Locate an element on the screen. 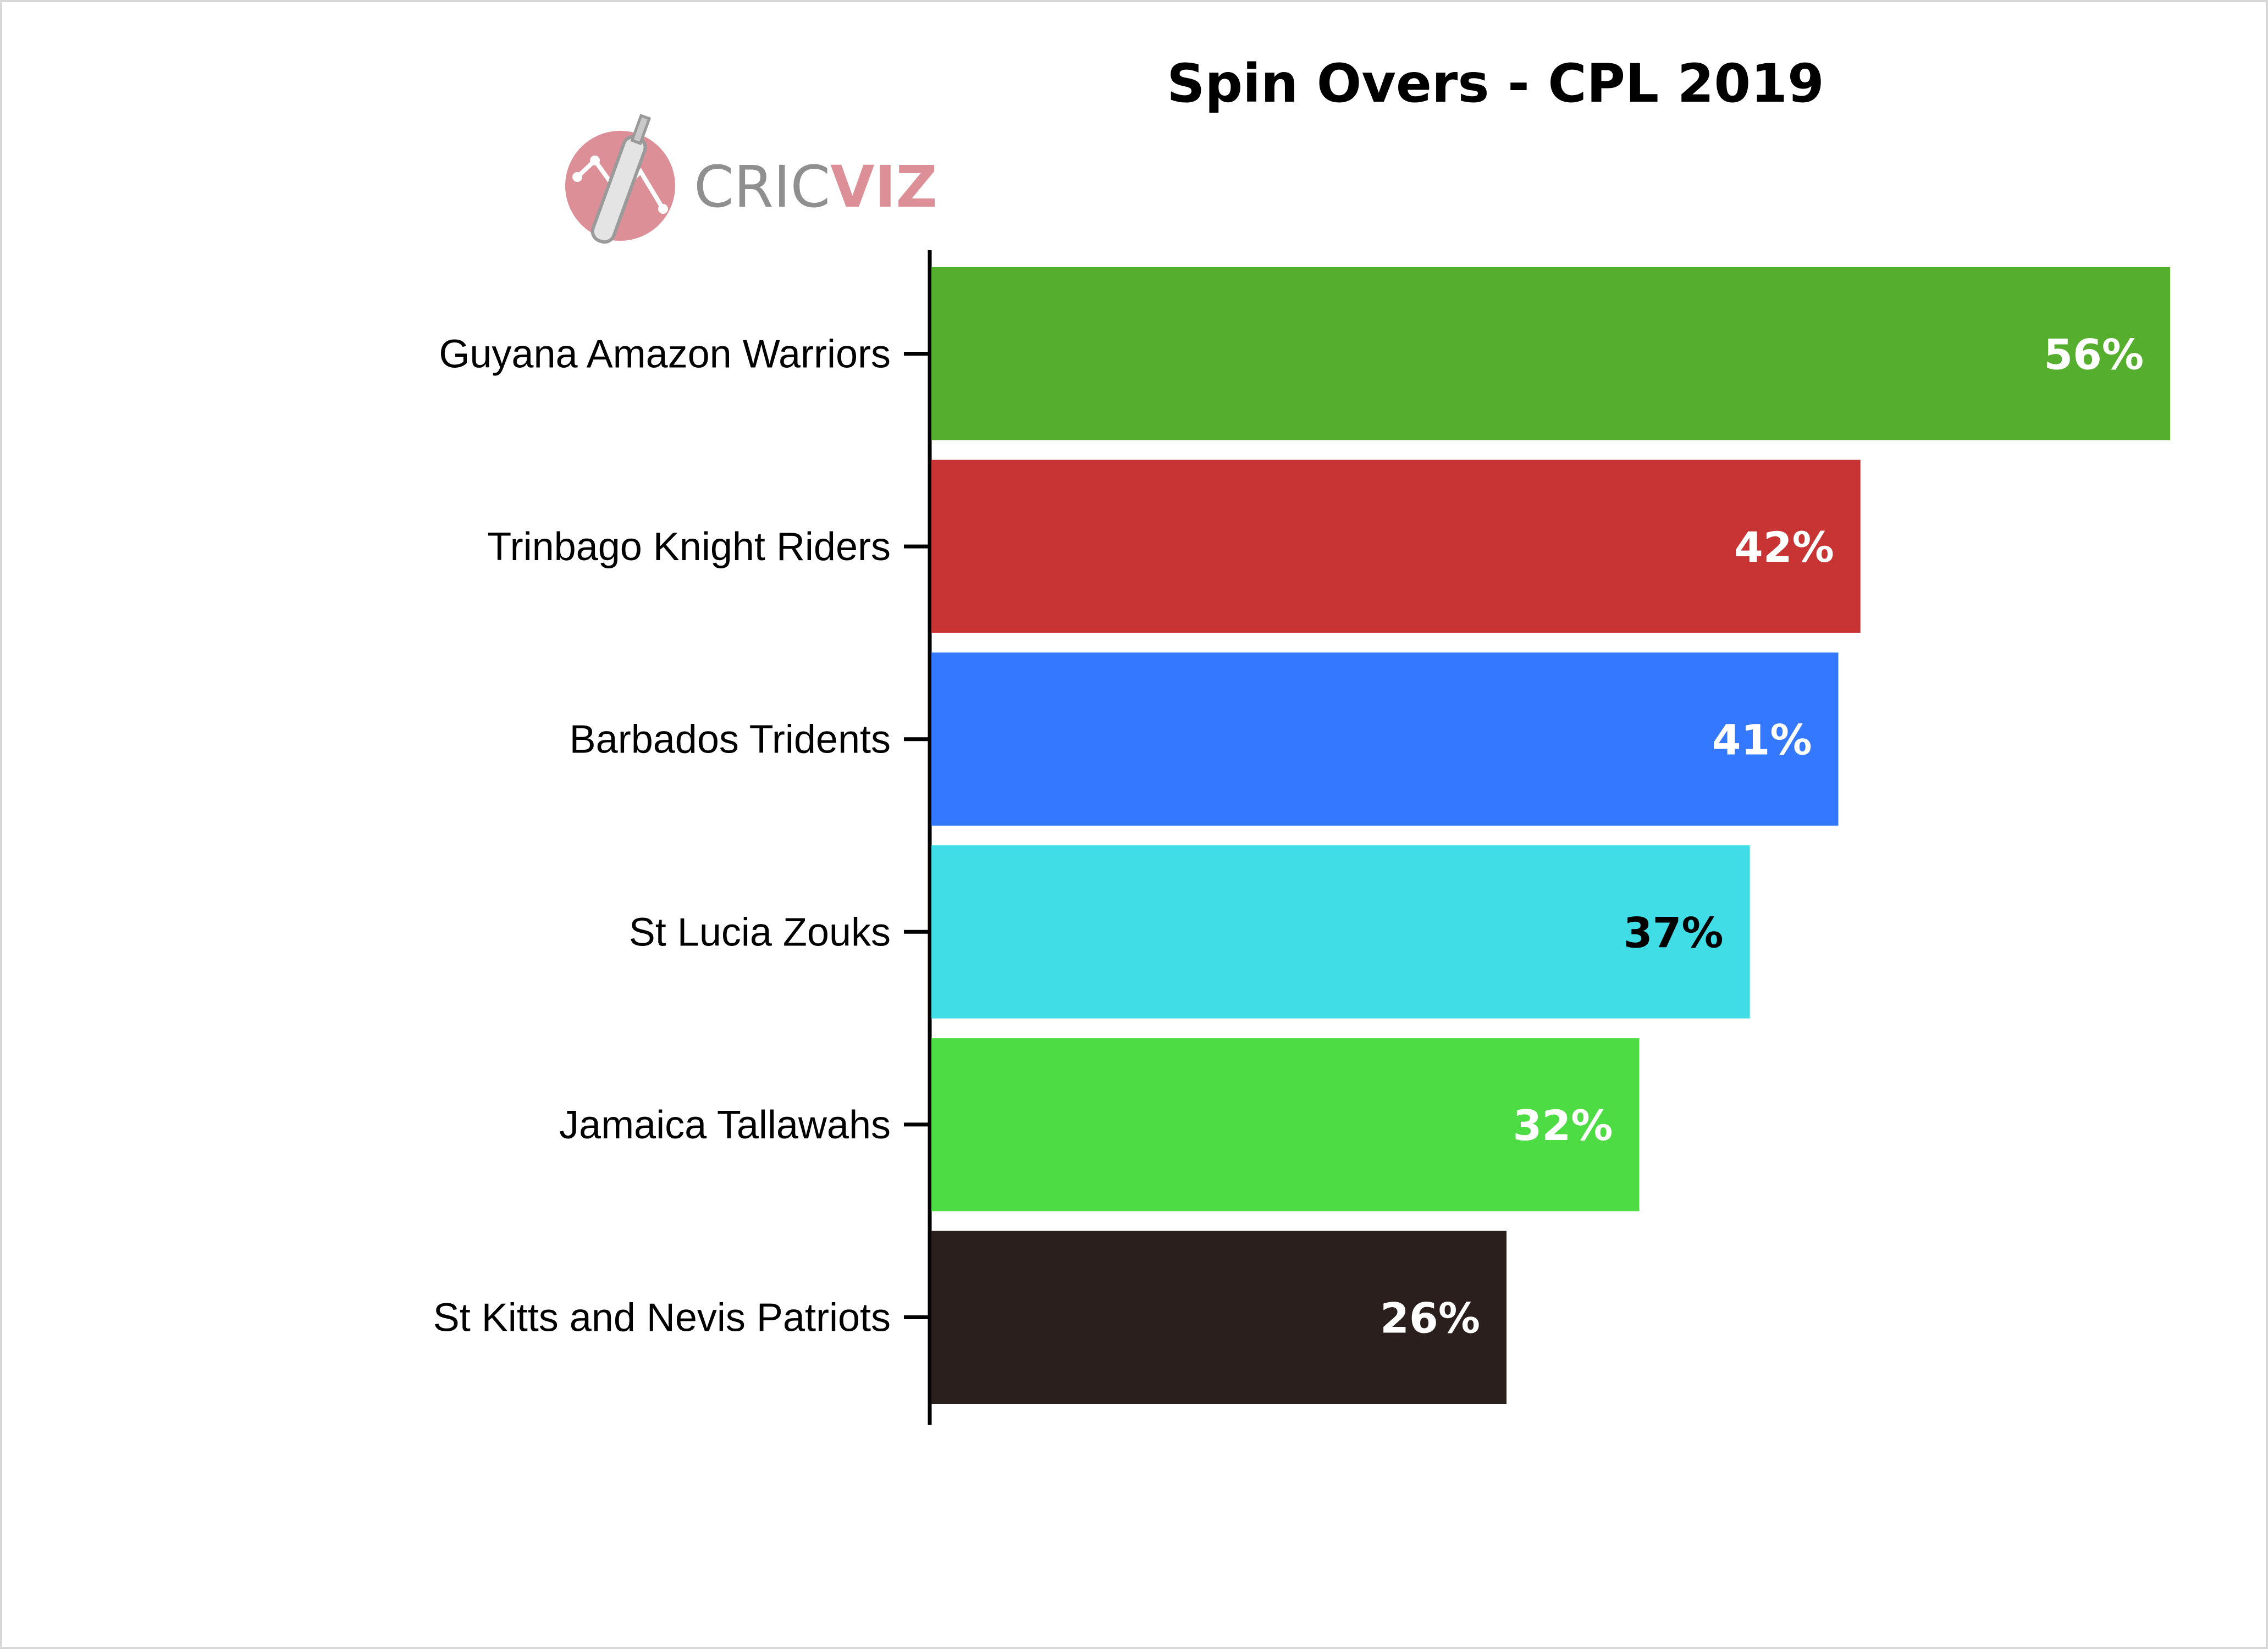  y-tick-label: Barbados Tridents is located at coordinates (731, 740).